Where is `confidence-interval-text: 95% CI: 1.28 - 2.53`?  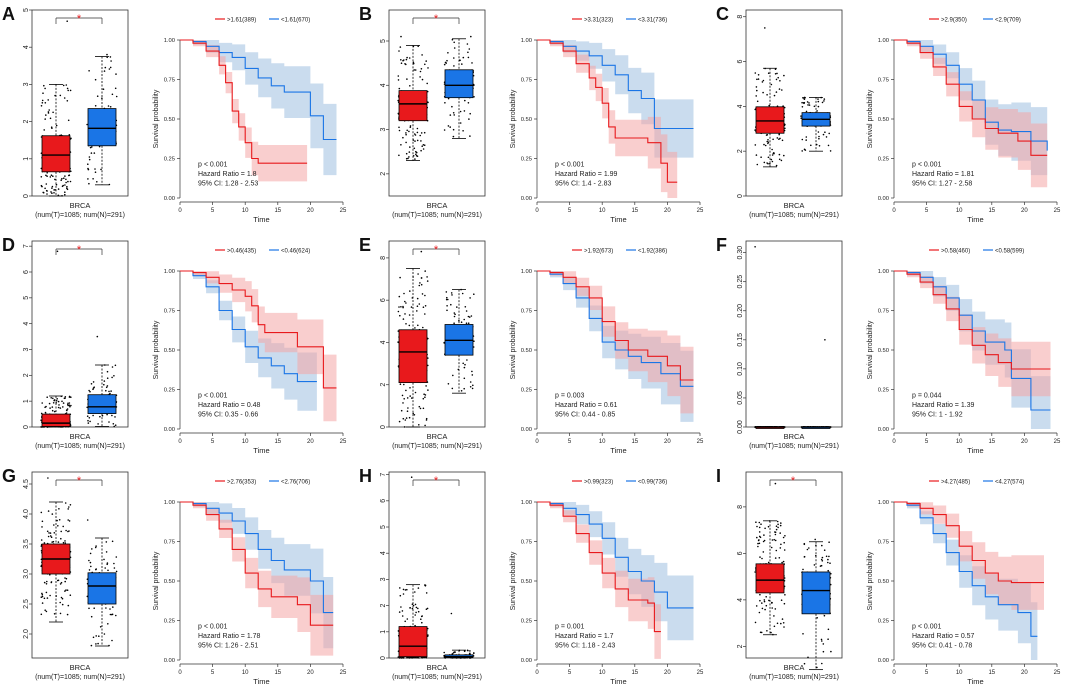
confidence-interval-text: 95% CI: 1.28 - 2.53 is located at coordinates (228, 183).